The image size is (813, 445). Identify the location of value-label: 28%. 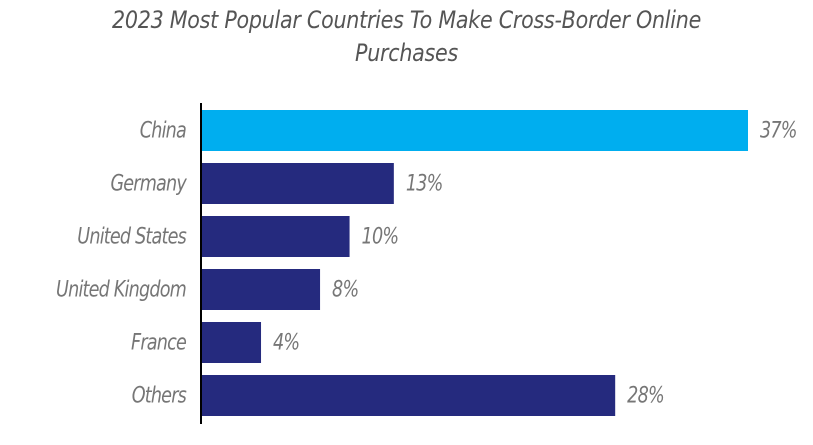
(645, 395).